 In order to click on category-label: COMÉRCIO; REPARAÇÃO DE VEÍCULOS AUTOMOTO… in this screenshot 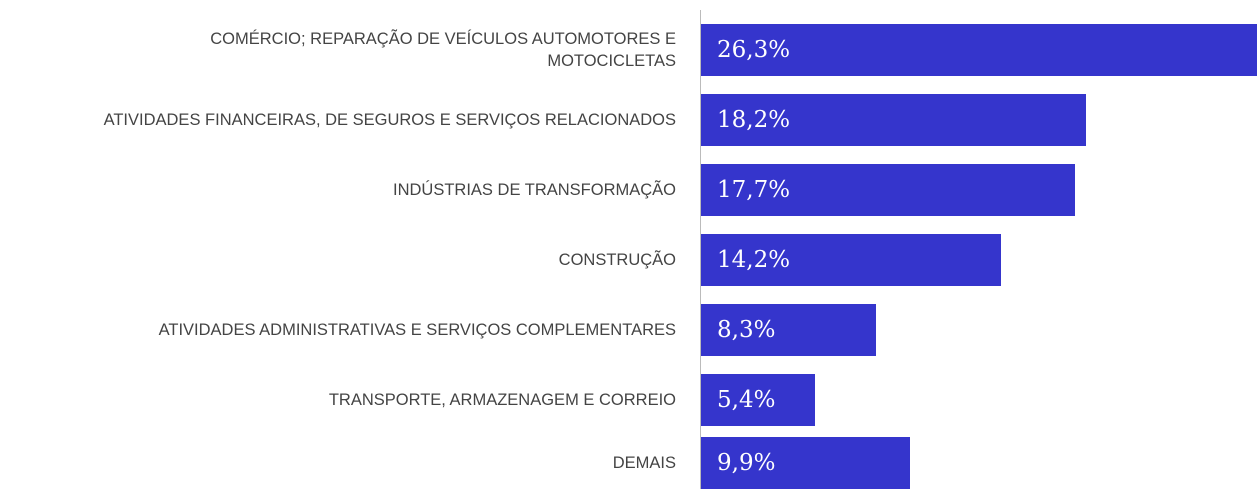, I will do `click(443, 50)`.